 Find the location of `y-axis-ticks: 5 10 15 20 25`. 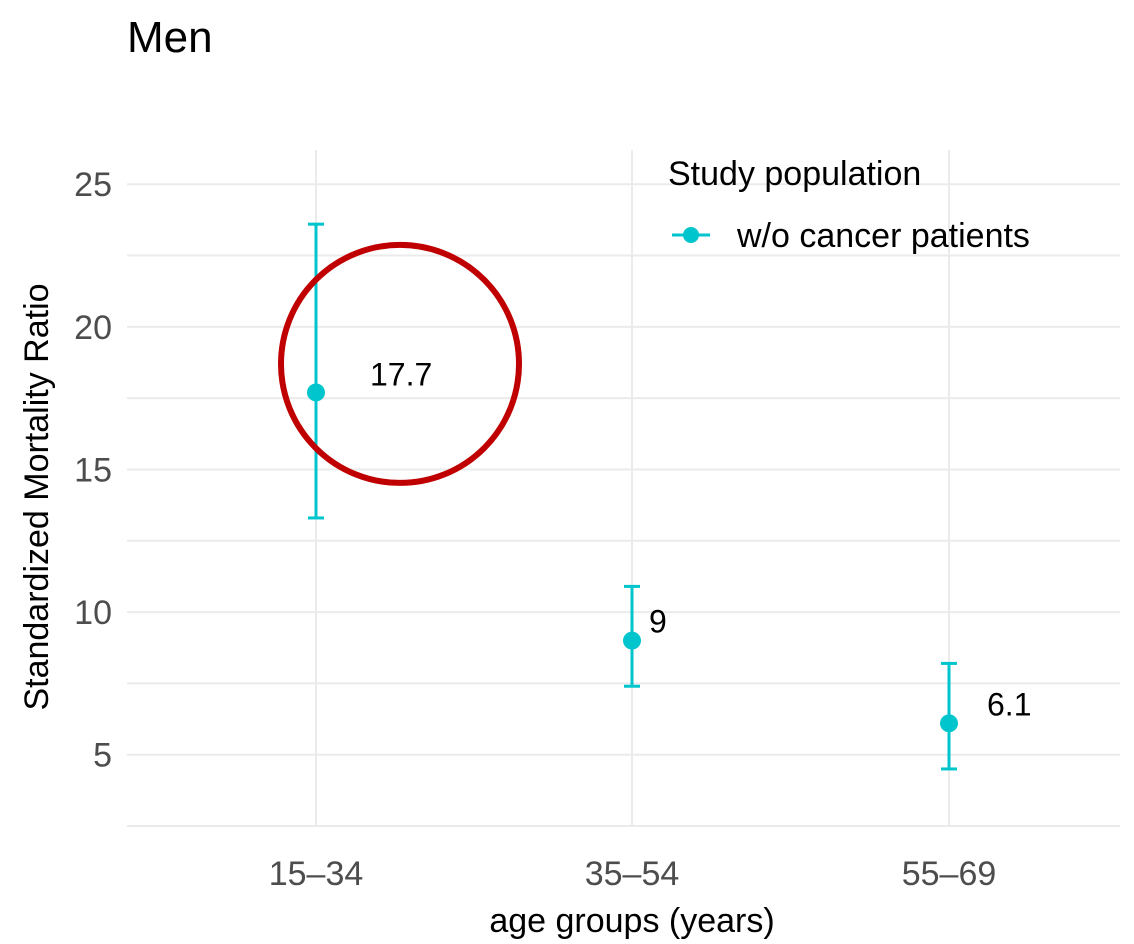

y-axis-ticks: 5 10 15 20 25 is located at coordinates (93, 470).